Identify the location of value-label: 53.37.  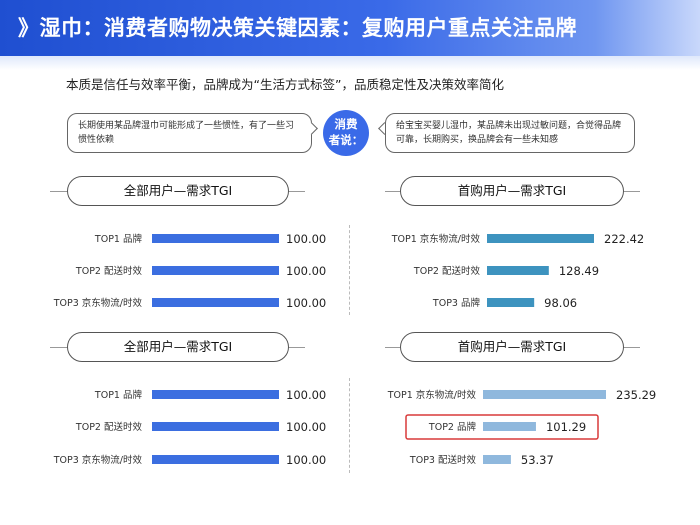
(537, 460).